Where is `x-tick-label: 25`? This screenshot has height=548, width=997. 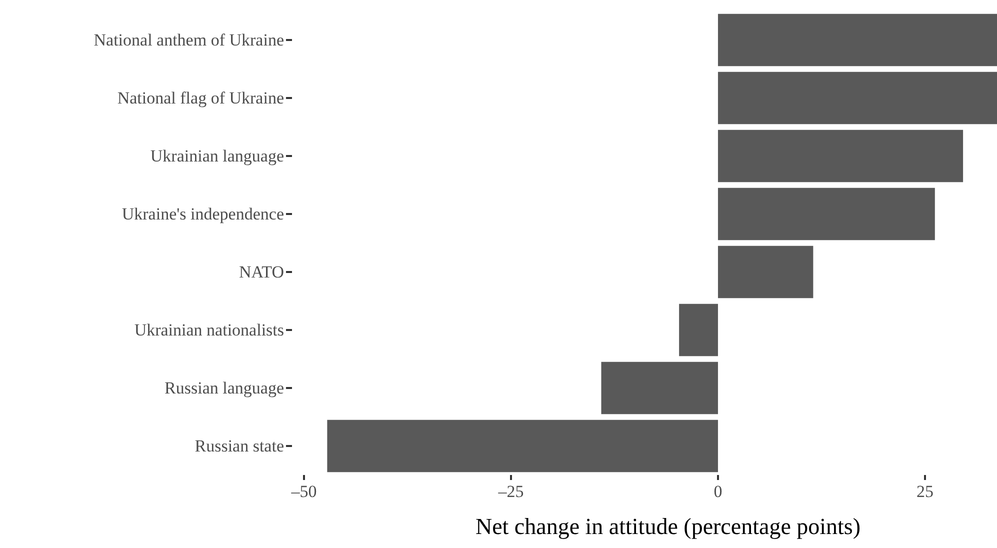 x-tick-label: 25 is located at coordinates (925, 491).